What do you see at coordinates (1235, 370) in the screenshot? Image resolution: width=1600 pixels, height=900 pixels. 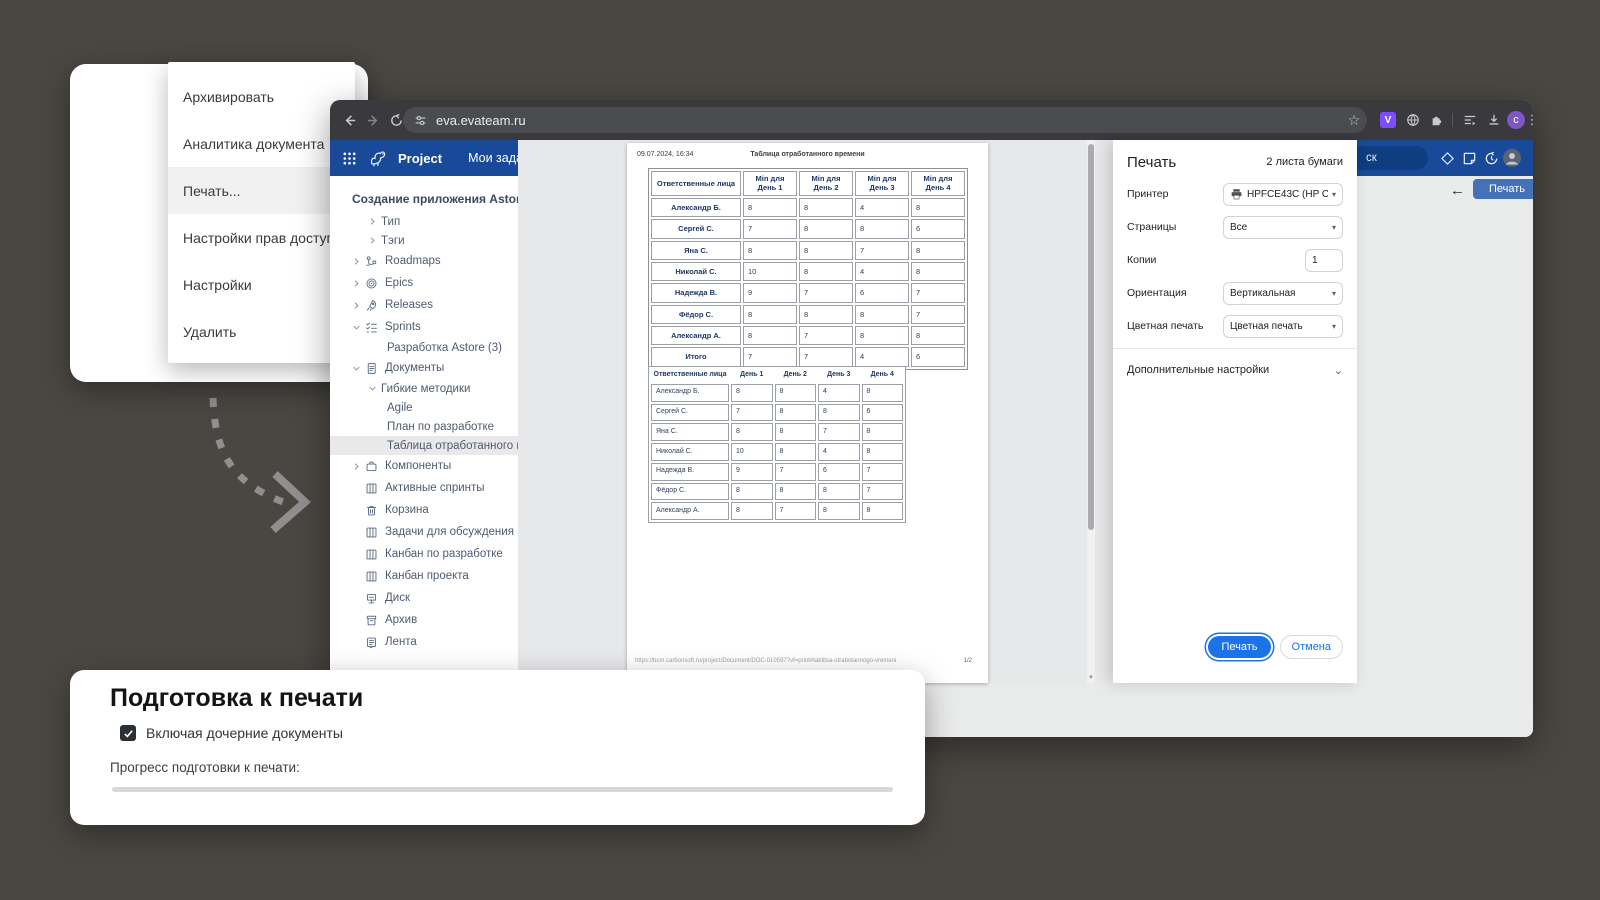 I see `more-settings-toggle: Дополнительные настройки ⌄` at bounding box center [1235, 370].